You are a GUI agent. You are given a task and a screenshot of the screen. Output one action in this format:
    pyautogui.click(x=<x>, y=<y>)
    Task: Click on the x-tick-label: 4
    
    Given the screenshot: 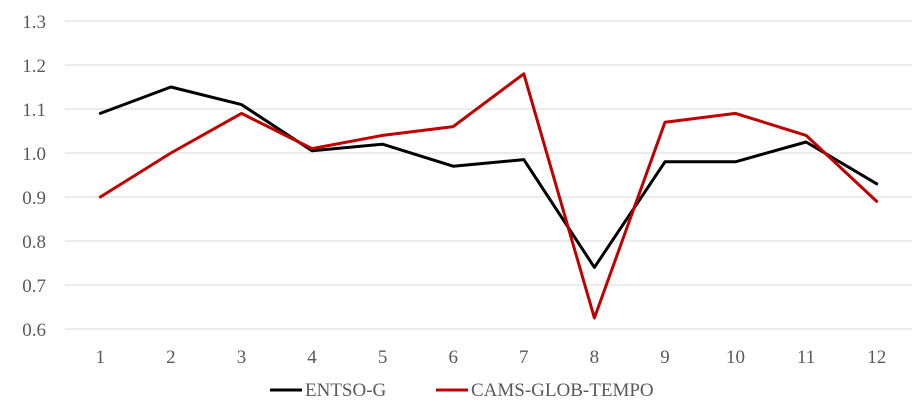 What is the action you would take?
    pyautogui.click(x=312, y=357)
    